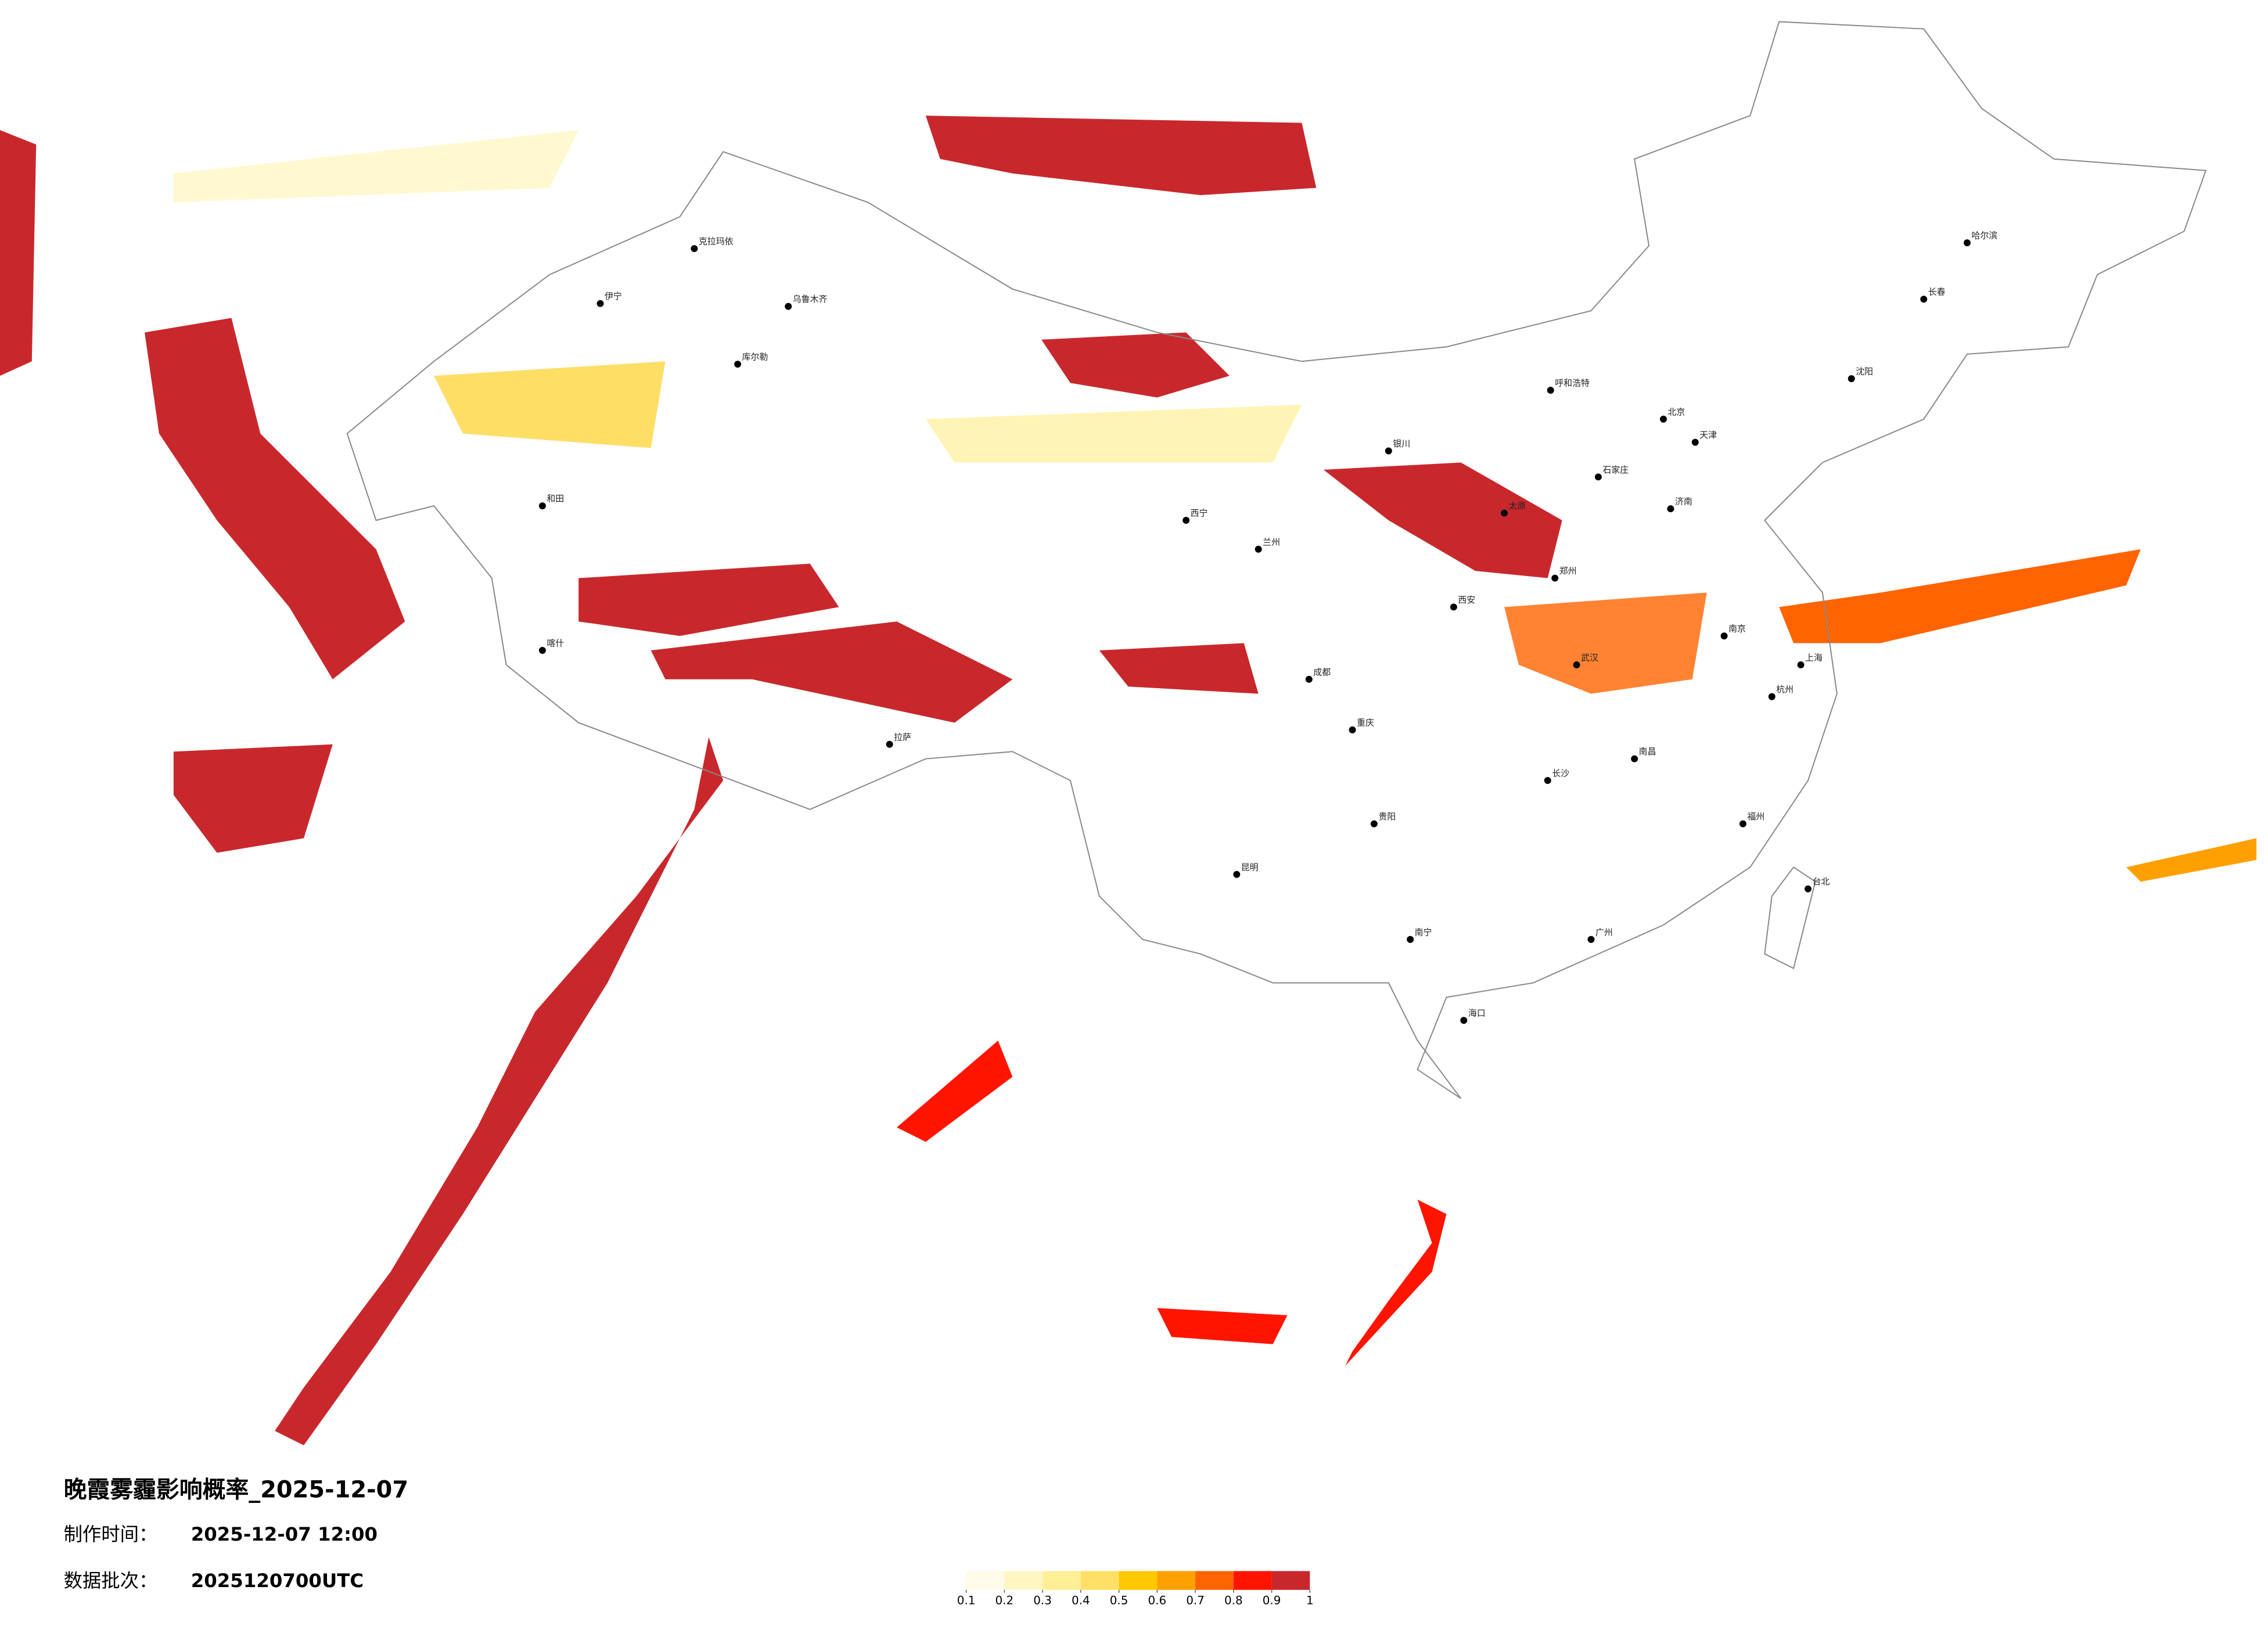 This screenshot has width=2268, height=1626. What do you see at coordinates (902, 737) in the screenshot?
I see `city-label: 拉萨` at bounding box center [902, 737].